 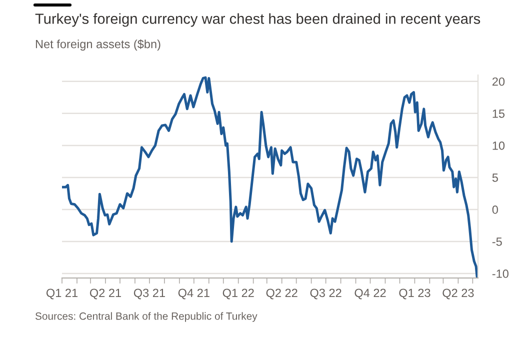 What do you see at coordinates (98, 45) in the screenshot?
I see `chart-subtitle: Net foreign assets ($bn)` at bounding box center [98, 45].